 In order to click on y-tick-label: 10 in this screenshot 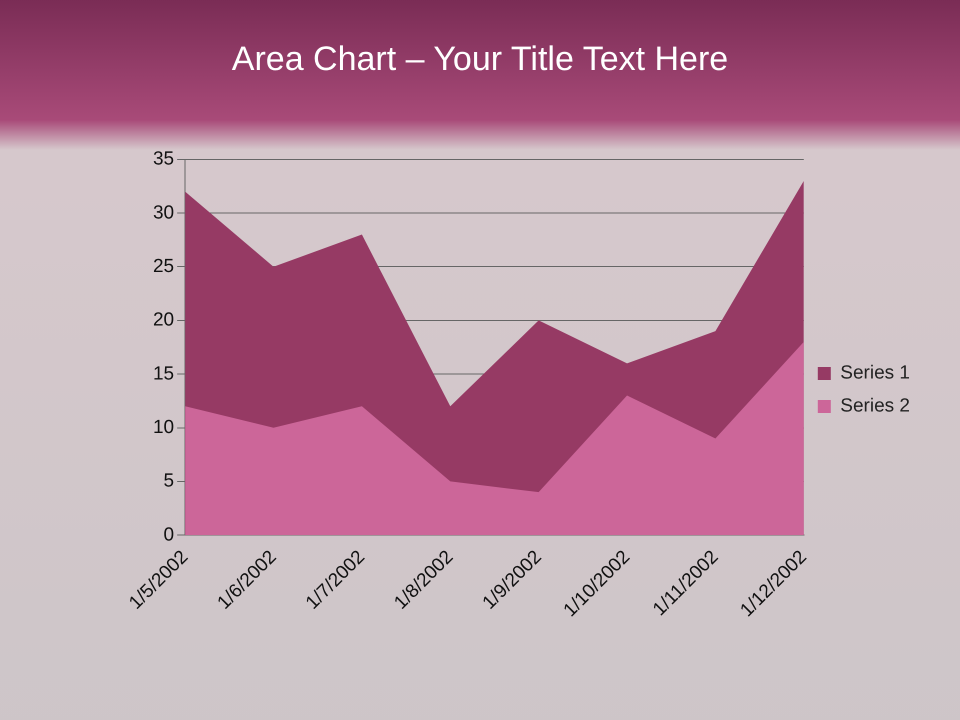, I will do `click(163, 427)`.